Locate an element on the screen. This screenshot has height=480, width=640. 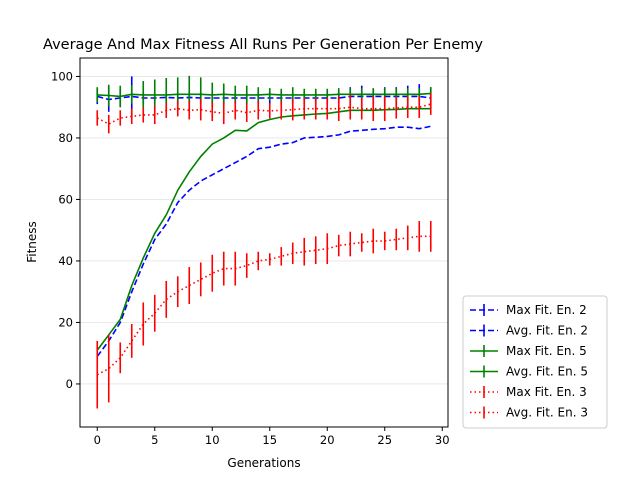
legend-entry-5: Avg. Fit. En. 3 is located at coordinates (529, 413).